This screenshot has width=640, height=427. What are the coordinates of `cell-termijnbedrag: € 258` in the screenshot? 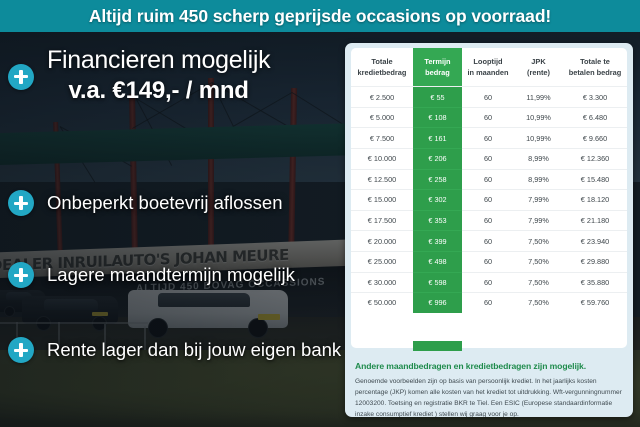 It's located at (437, 179).